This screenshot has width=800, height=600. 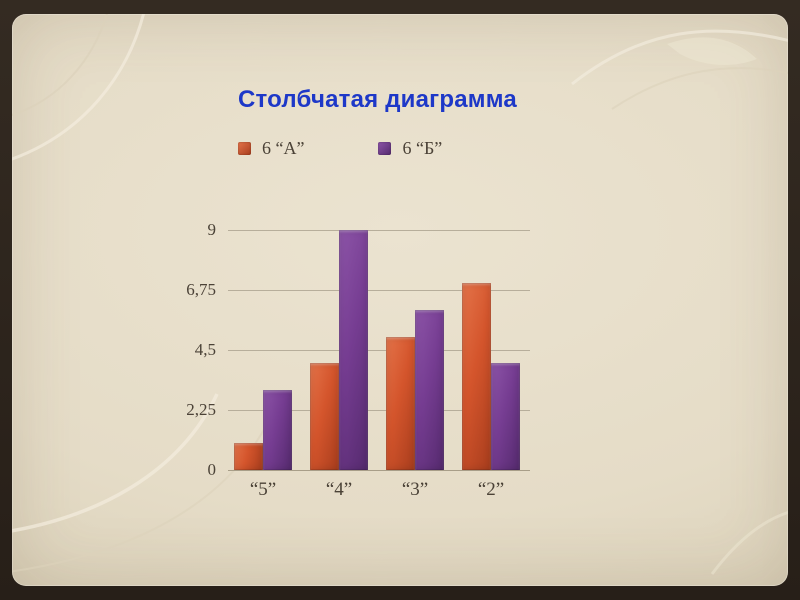 I want to click on y-tick-label: 6,75, so click(x=201, y=289).